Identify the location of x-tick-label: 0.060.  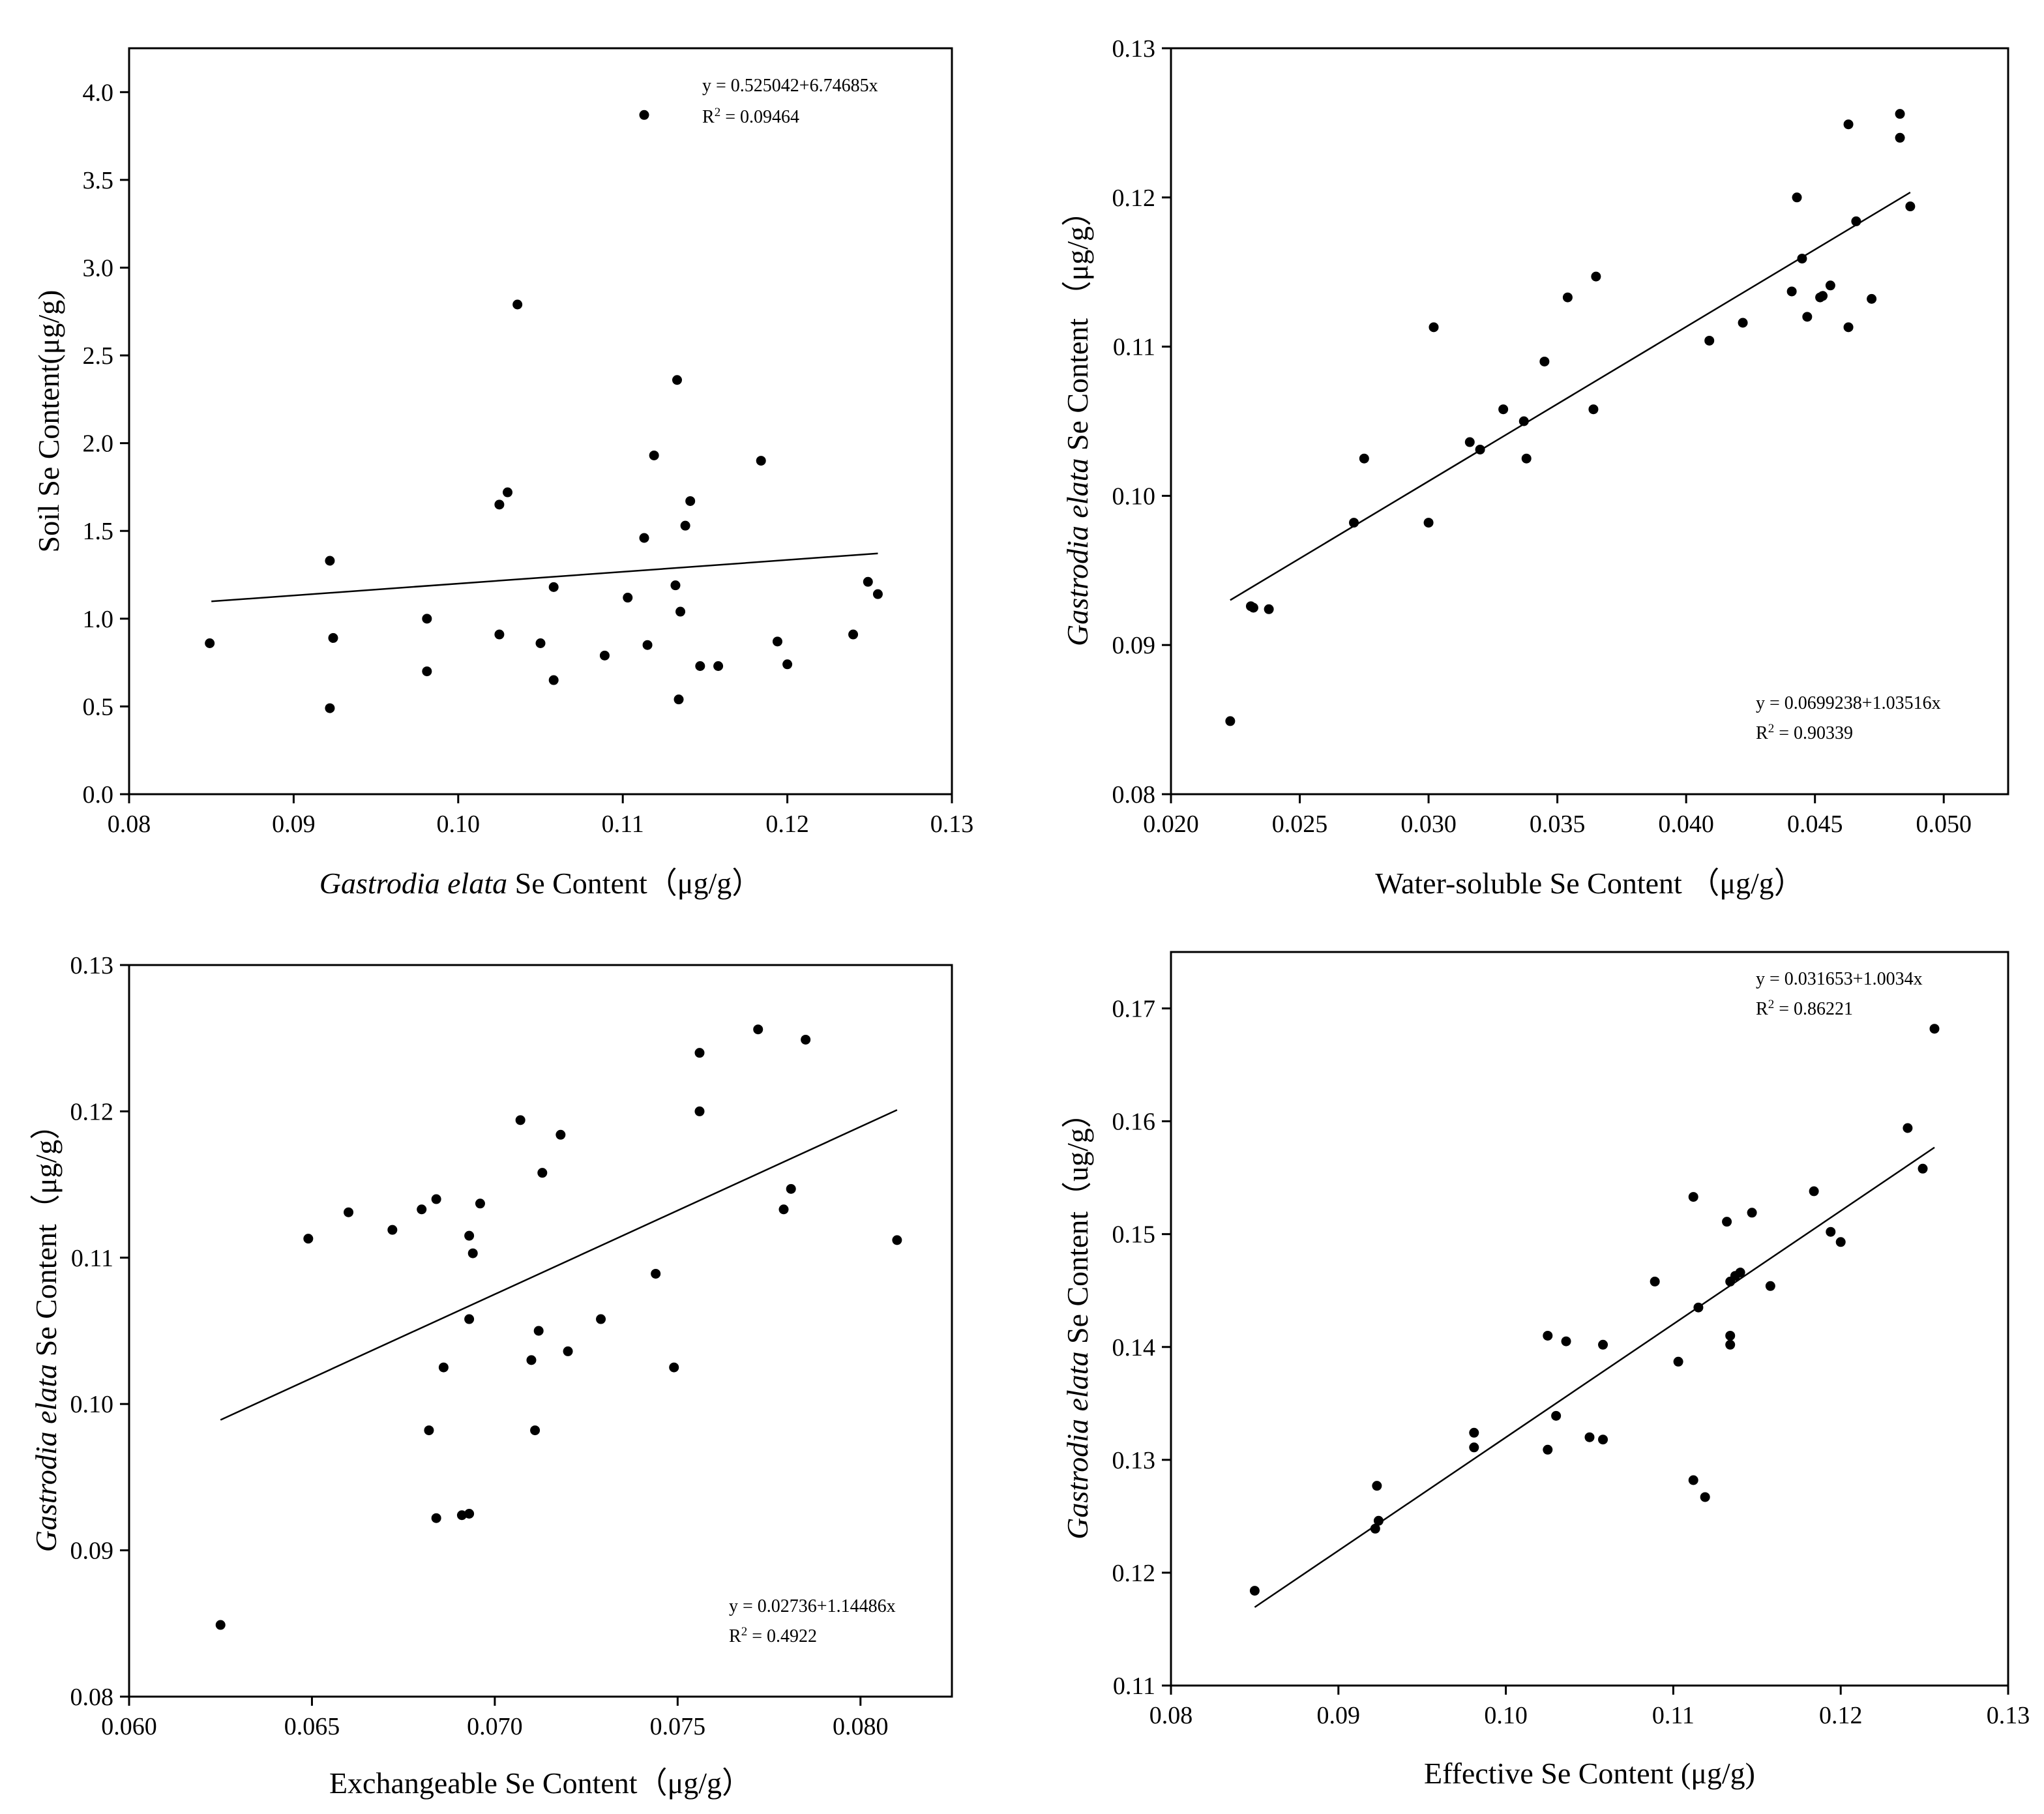
(129, 1726).